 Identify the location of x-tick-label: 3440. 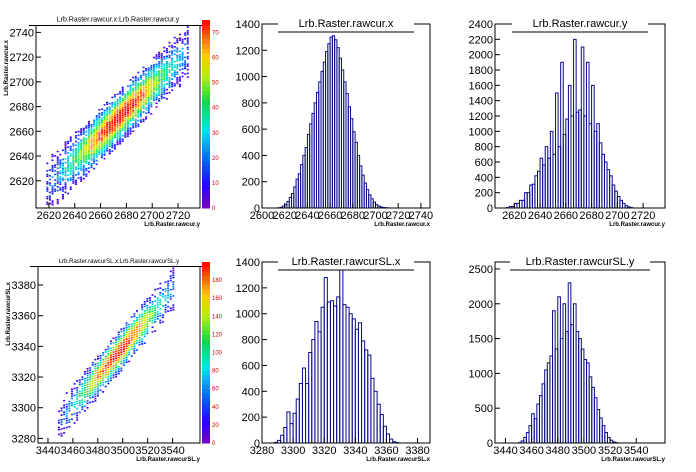
(48, 451).